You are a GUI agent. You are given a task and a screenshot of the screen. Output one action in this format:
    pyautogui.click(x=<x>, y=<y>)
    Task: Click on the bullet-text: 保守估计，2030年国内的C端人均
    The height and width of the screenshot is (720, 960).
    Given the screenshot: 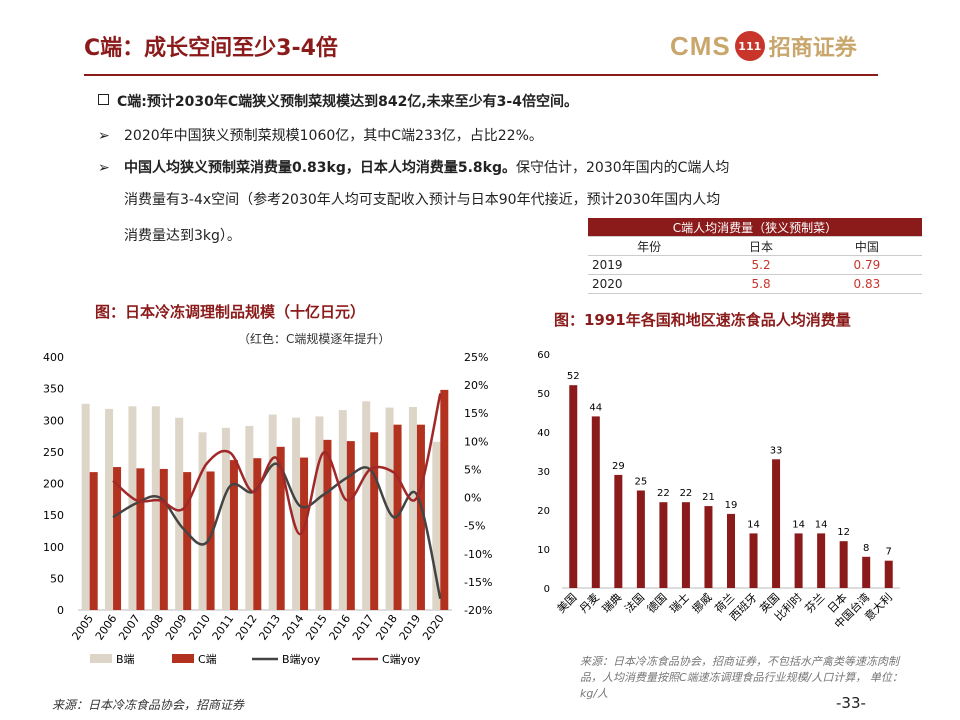 What is the action you would take?
    pyautogui.click(x=623, y=168)
    